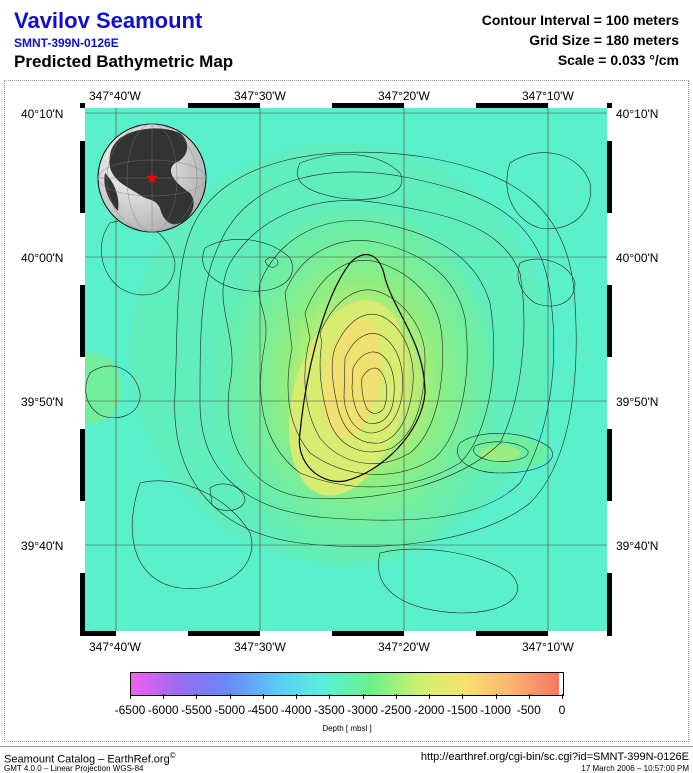 The width and height of the screenshot is (693, 773). Describe the element at coordinates (396, 710) in the screenshot. I see `colorbar-tick-label: -2500` at that location.